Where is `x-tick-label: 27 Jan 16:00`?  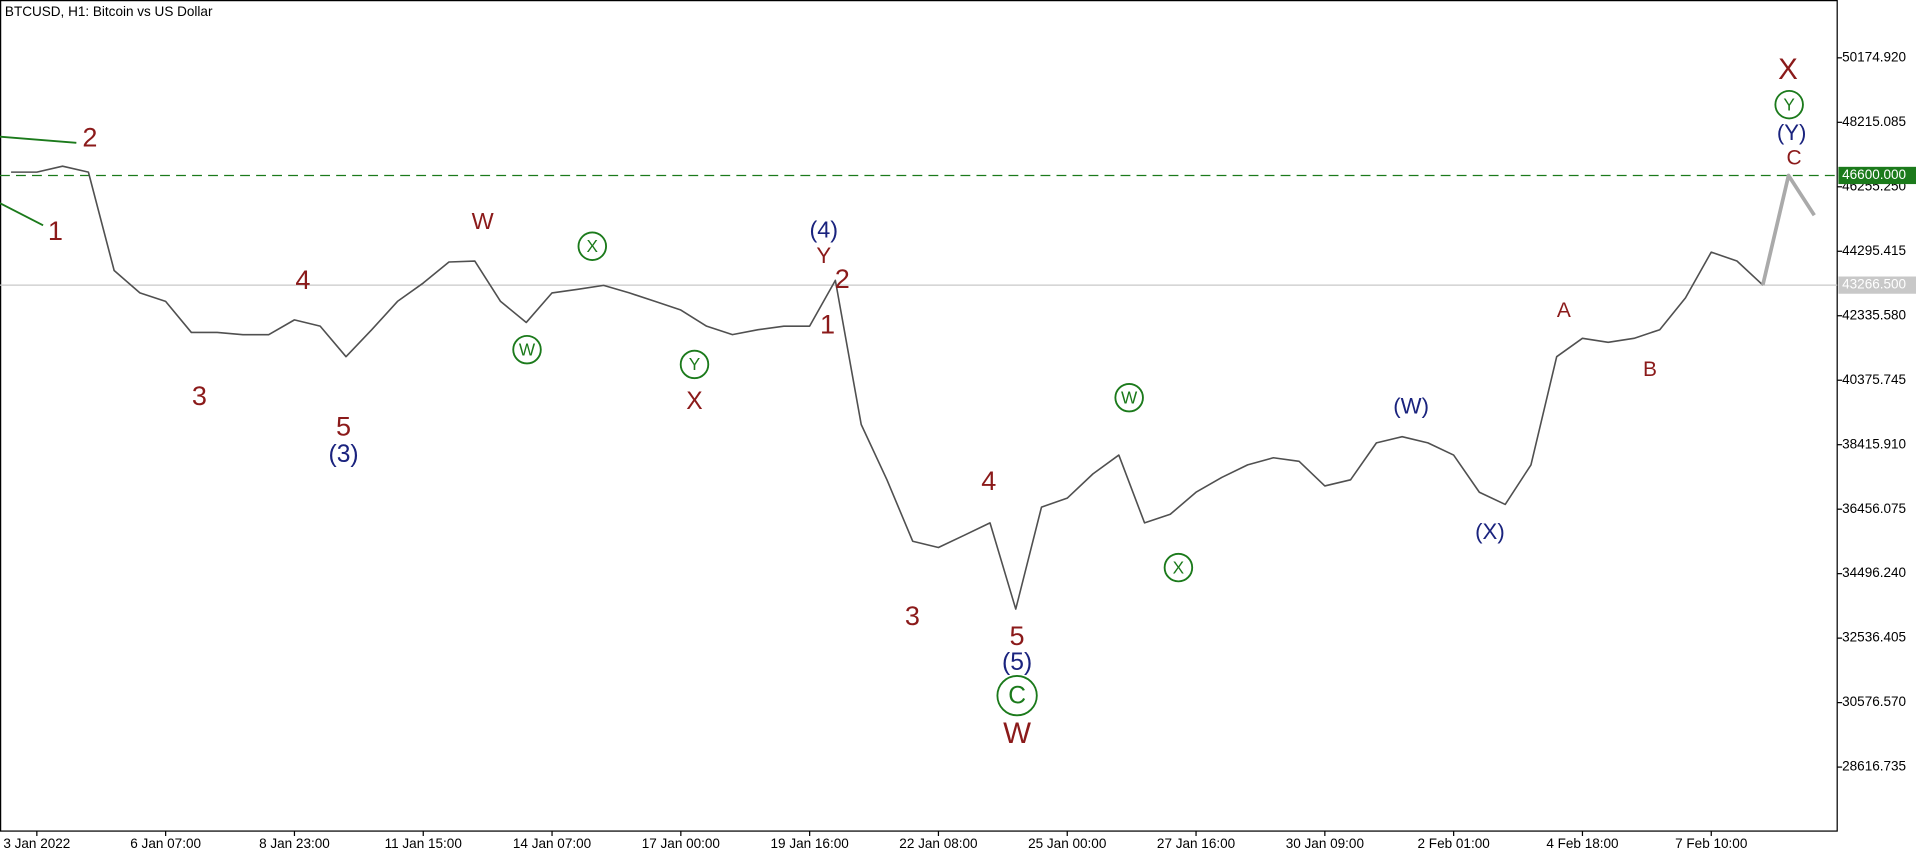 x-tick-label: 27 Jan 16:00 is located at coordinates (1196, 843).